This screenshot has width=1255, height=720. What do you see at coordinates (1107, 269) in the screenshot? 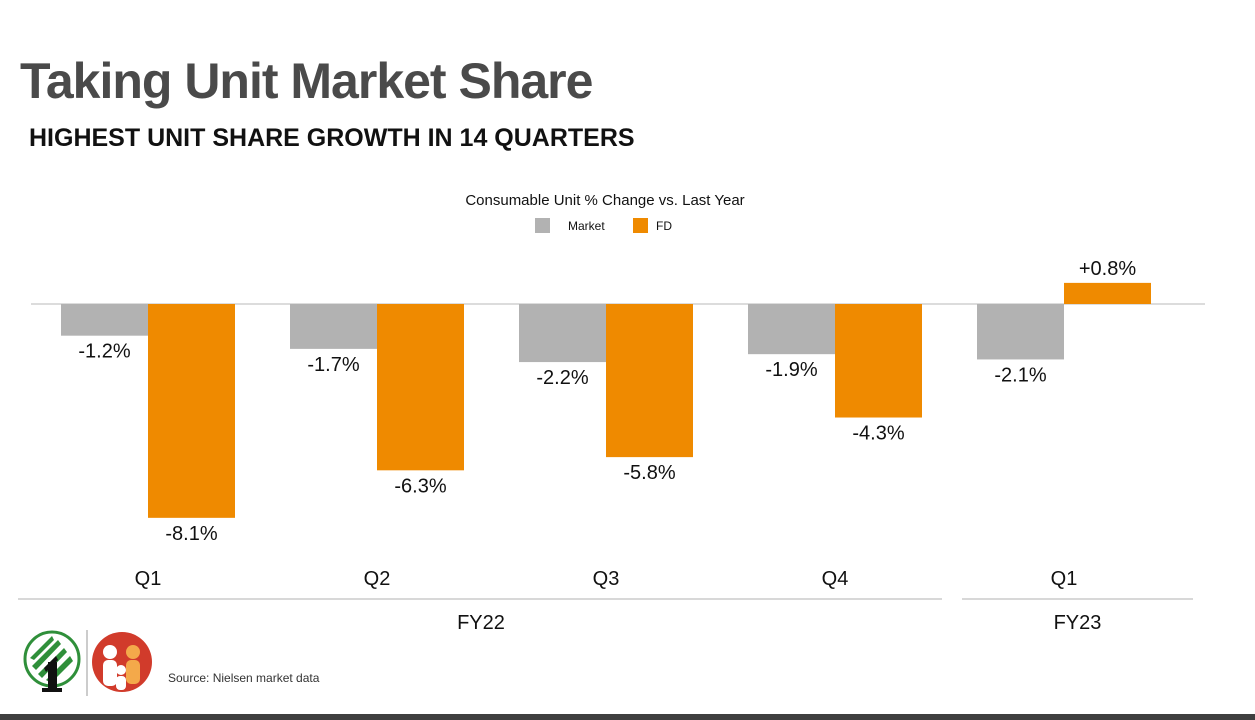
I see `data-label-fd-4: +0.8%` at bounding box center [1107, 269].